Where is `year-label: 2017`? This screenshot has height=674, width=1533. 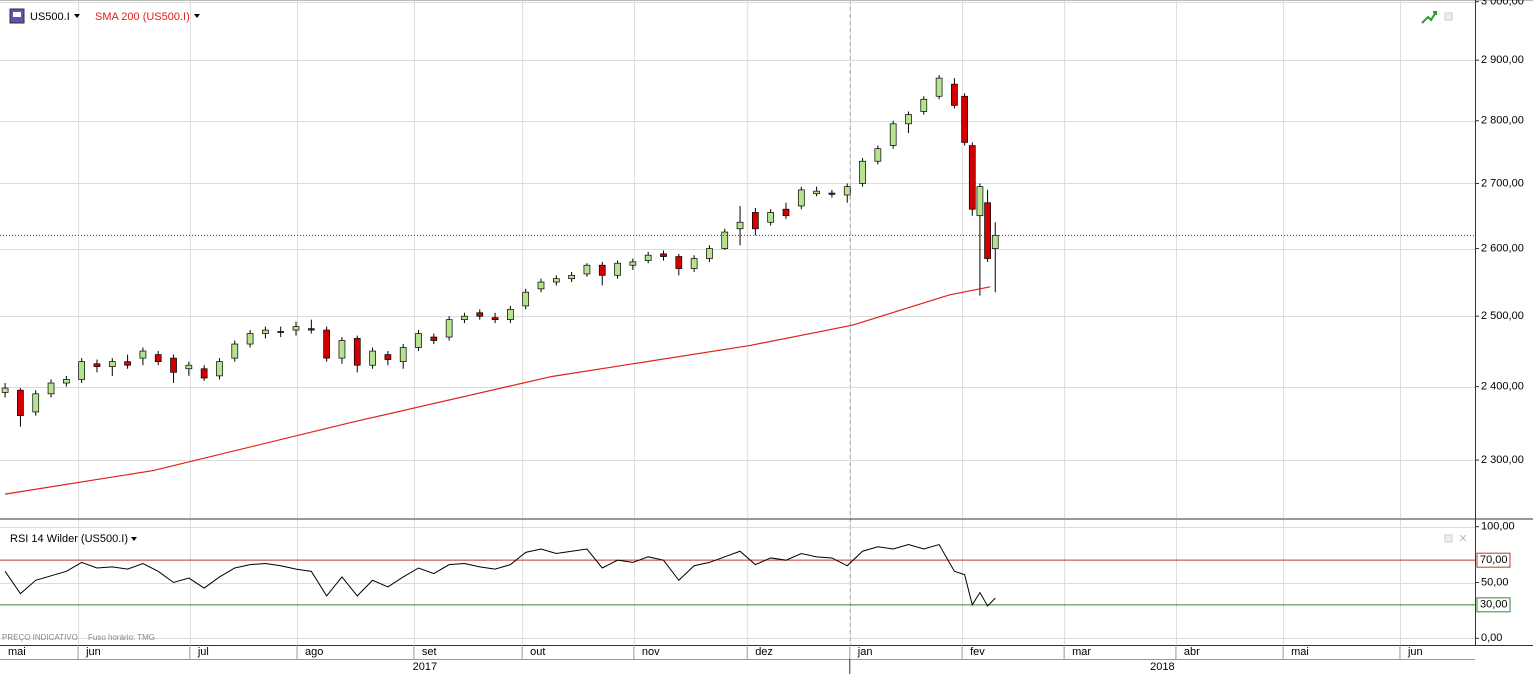
year-label: 2017 is located at coordinates (425, 667).